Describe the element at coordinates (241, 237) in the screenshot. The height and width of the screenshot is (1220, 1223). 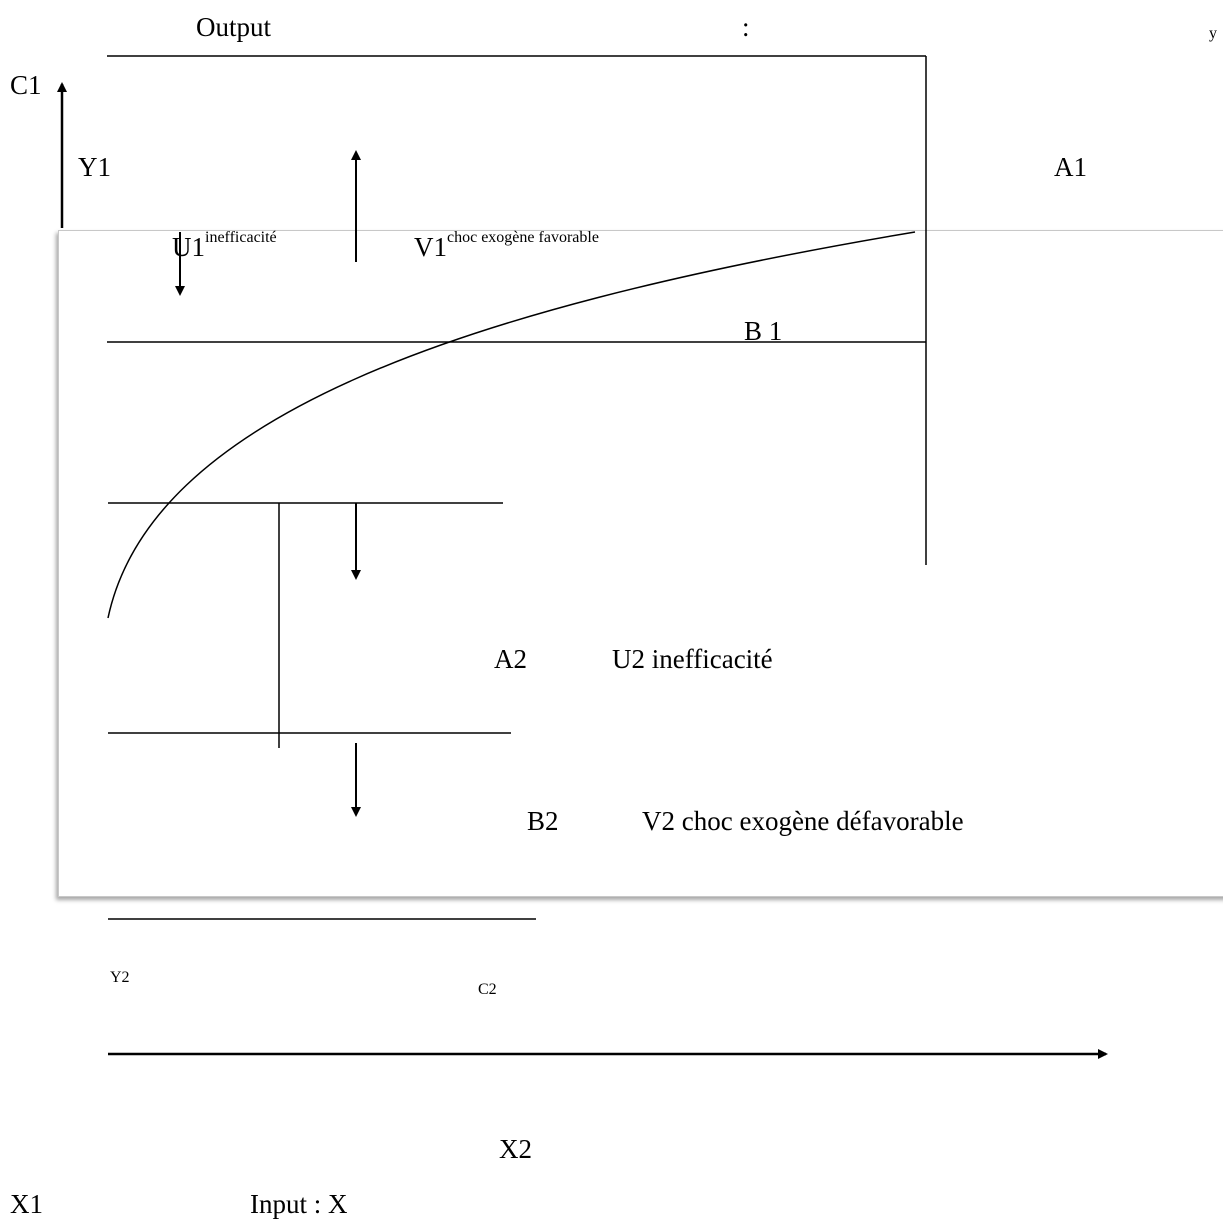
I see `u1-superscript: inefficacité` at that location.